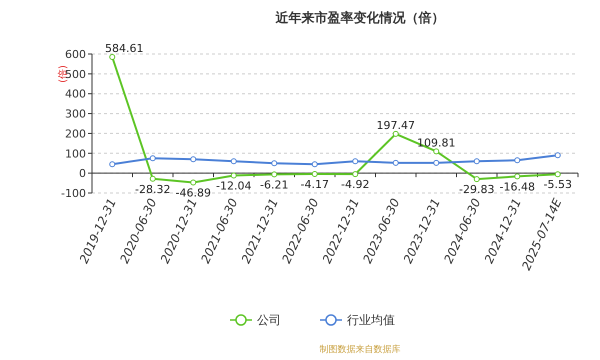 The width and height of the screenshot is (600, 360). I want to click on data-label: -4.92, so click(355, 185).